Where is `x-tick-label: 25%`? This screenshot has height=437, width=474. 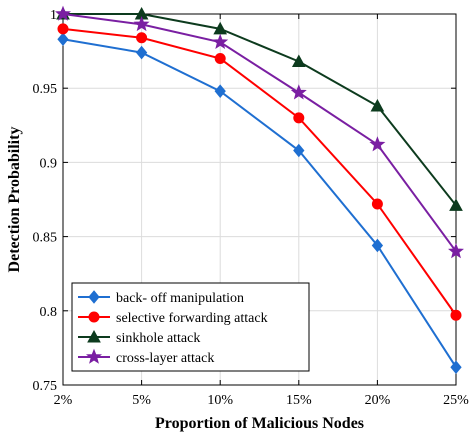 x-tick-label: 25% is located at coordinates (456, 400).